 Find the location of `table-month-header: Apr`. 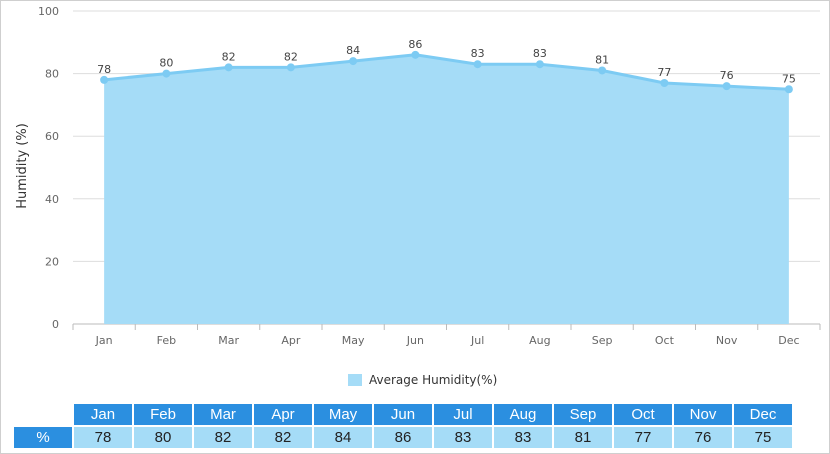

table-month-header: Apr is located at coordinates (283, 414).